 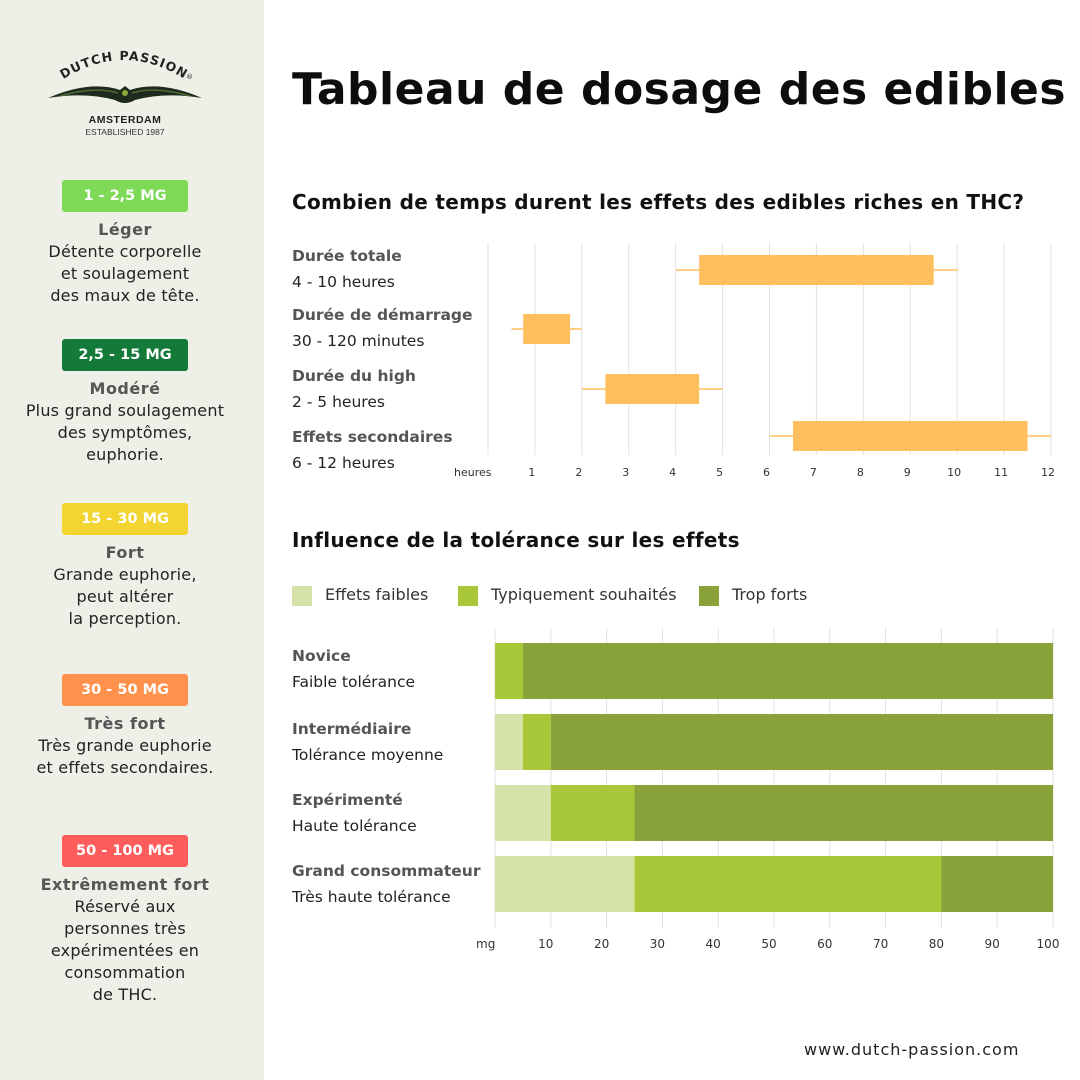 I want to click on x-tick-label: 90, so click(x=992, y=944).